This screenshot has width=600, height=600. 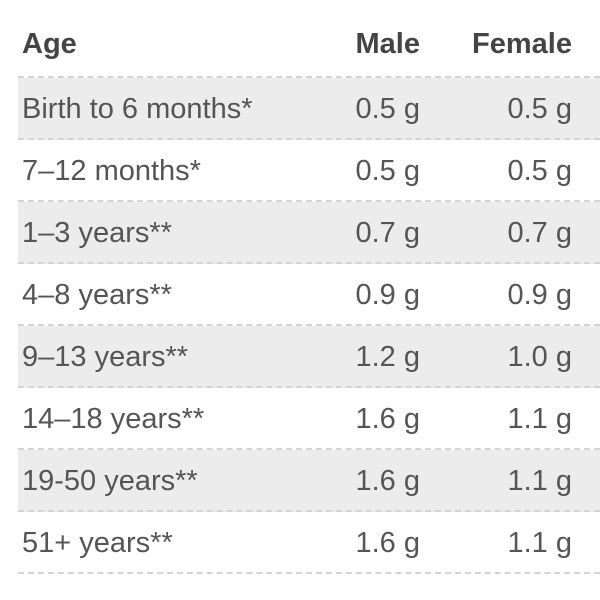 I want to click on age-cell: 9–13 years**, so click(x=105, y=357).